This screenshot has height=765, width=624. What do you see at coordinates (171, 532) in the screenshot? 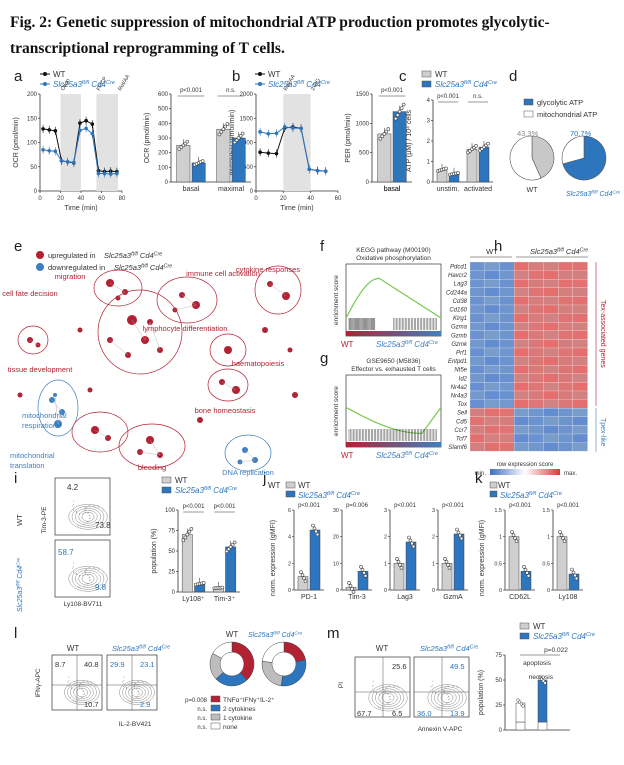
I see `i-bar-ytick-label: 75` at bounding box center [171, 532].